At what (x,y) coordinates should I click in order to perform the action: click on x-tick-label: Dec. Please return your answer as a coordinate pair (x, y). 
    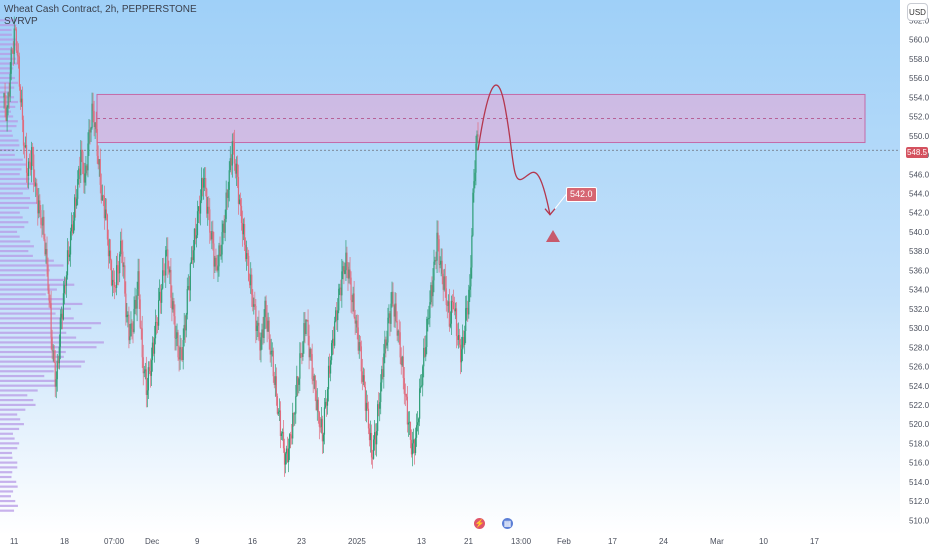
    Looking at the image, I should click on (152, 541).